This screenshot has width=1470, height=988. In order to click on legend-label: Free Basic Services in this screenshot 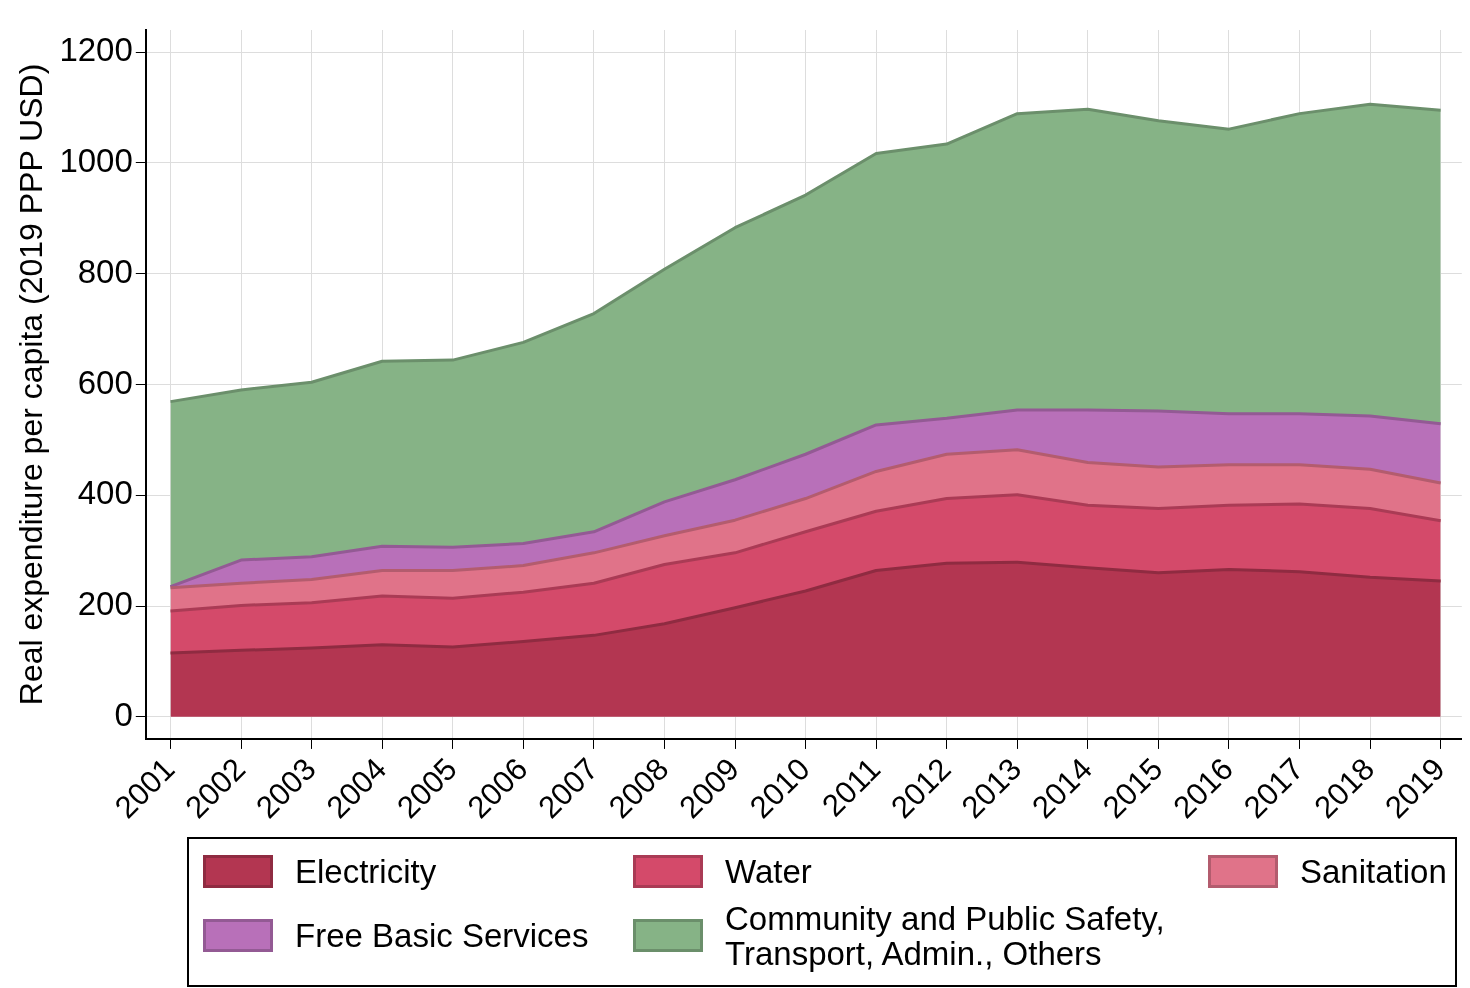, I will do `click(442, 935)`.